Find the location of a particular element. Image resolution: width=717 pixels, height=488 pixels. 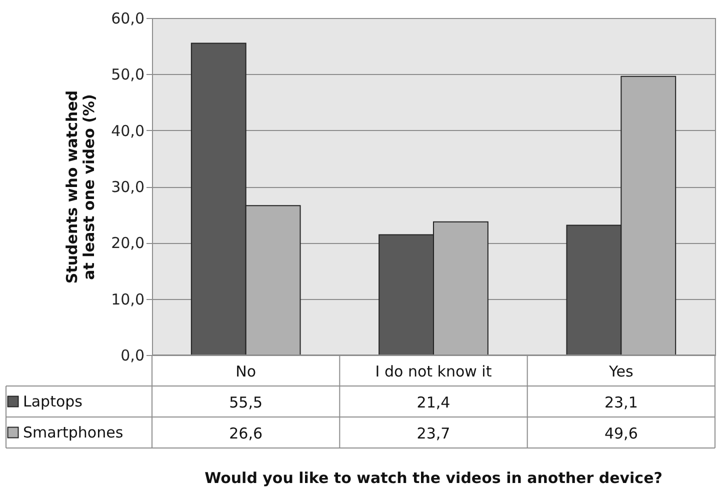

legend-label: Smartphones is located at coordinates (73, 433).